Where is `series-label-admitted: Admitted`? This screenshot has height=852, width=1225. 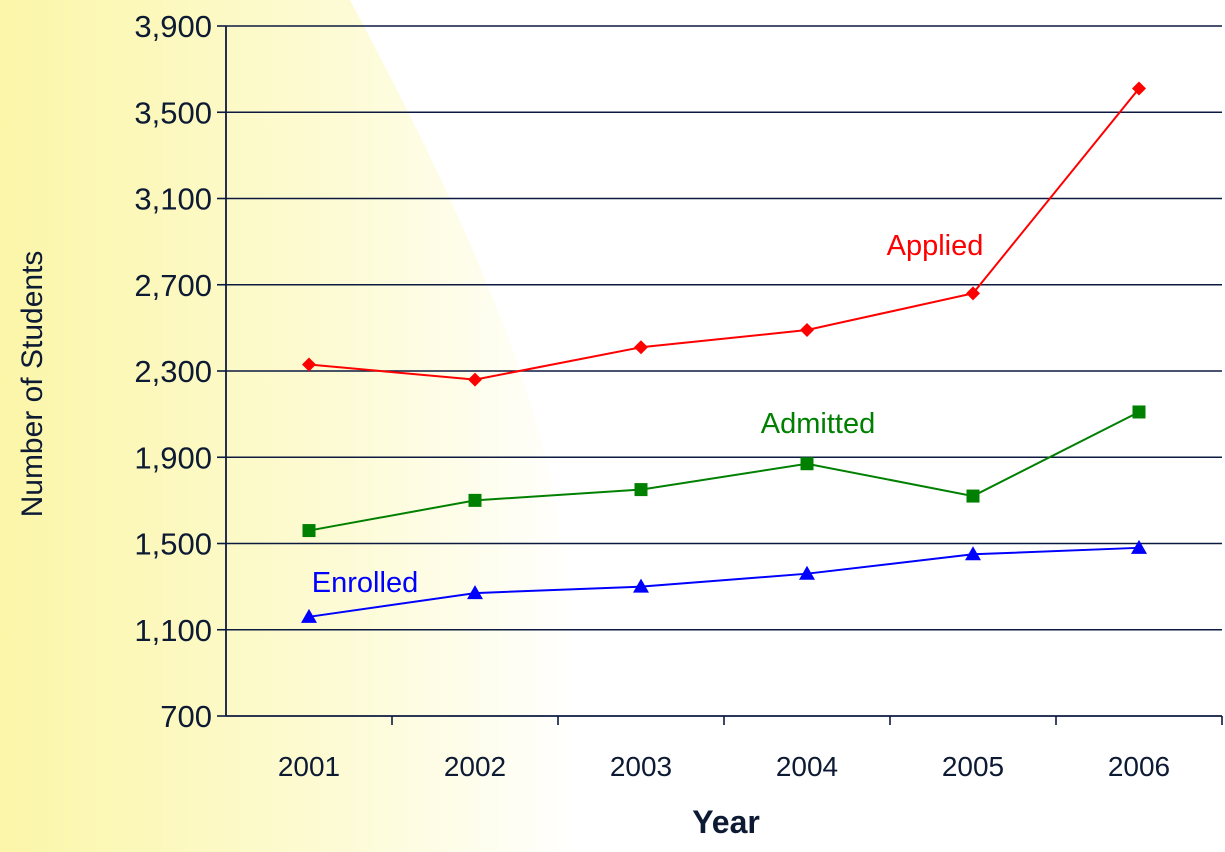 series-label-admitted: Admitted is located at coordinates (818, 424).